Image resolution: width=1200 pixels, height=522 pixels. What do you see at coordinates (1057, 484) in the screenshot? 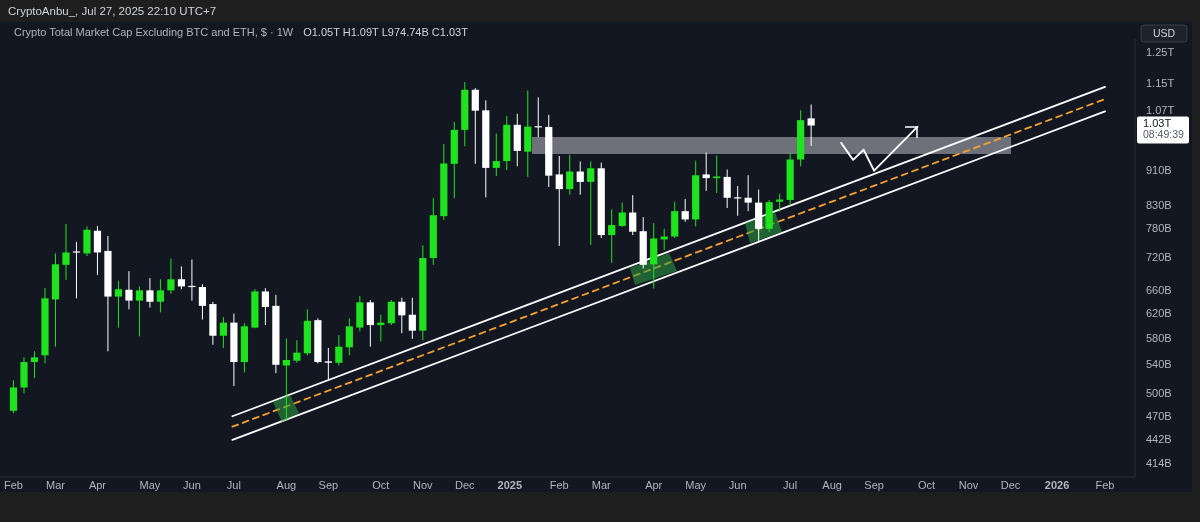
I see `x-tick-label: 2026` at bounding box center [1057, 484].